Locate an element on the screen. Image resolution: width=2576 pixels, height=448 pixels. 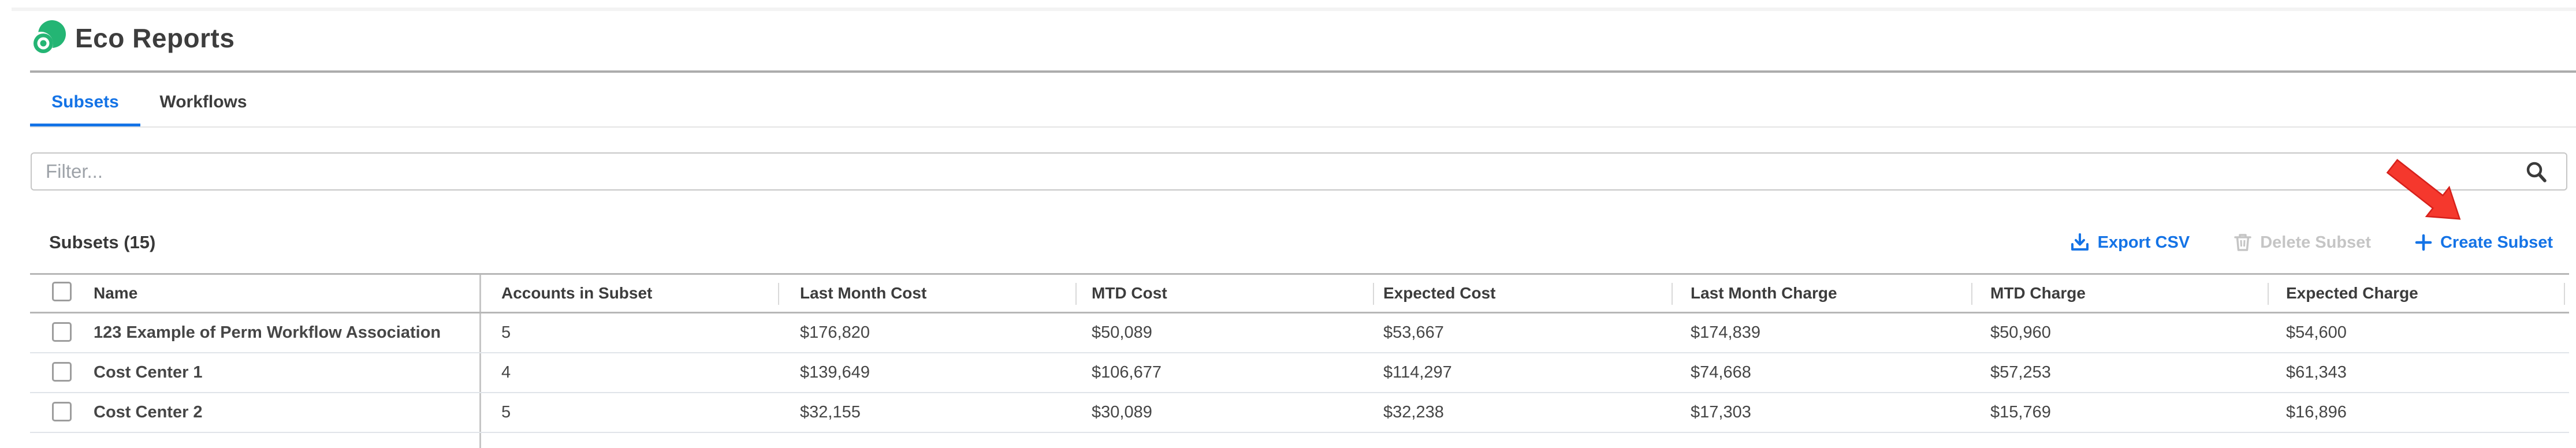
subset-name-link: Cost Center 2 is located at coordinates (148, 412).